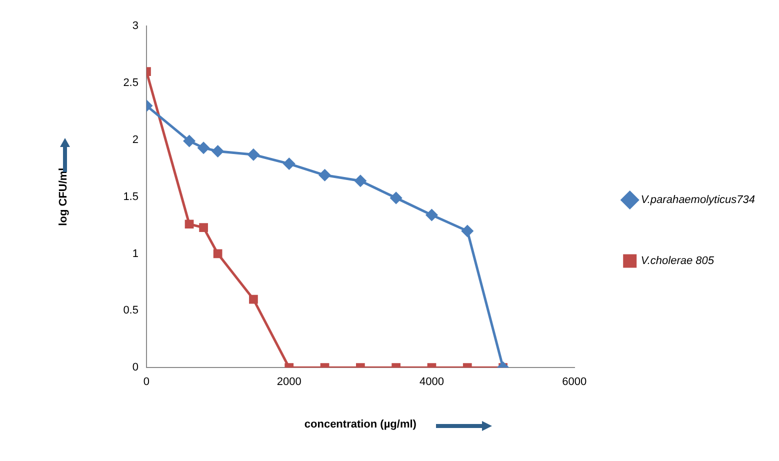 The image size is (779, 461). Describe the element at coordinates (130, 82) in the screenshot. I see `y-tick-label: 2.5` at that location.